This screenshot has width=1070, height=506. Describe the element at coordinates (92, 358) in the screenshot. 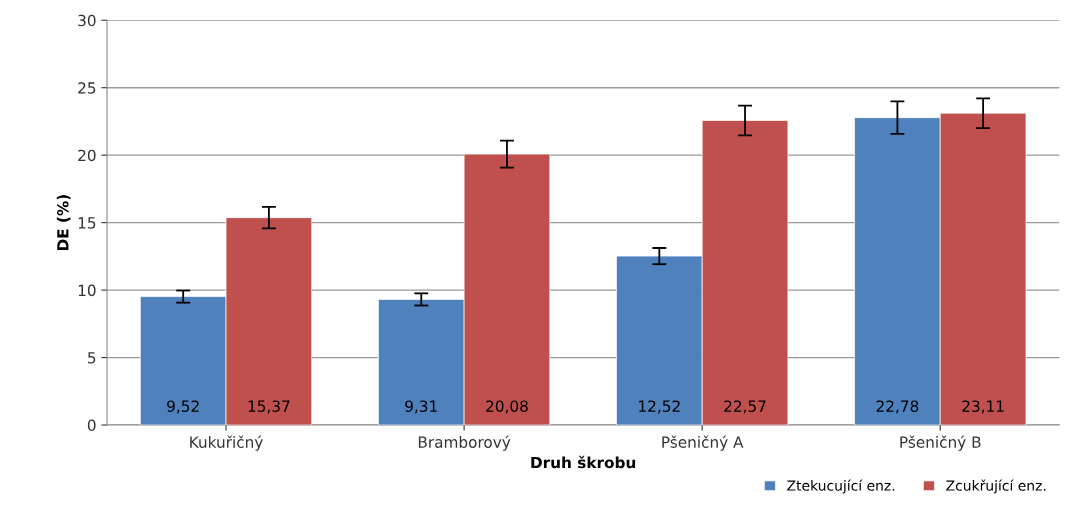

I see `y-tick-label: 5` at that location.